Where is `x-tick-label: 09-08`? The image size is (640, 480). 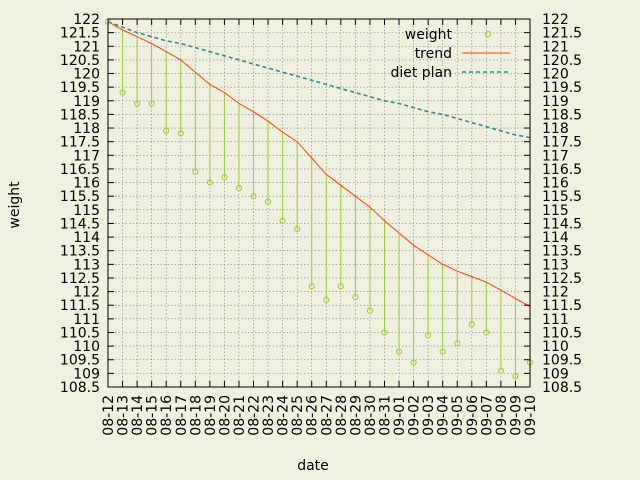 x-tick-label: 09-08 is located at coordinates (502, 415).